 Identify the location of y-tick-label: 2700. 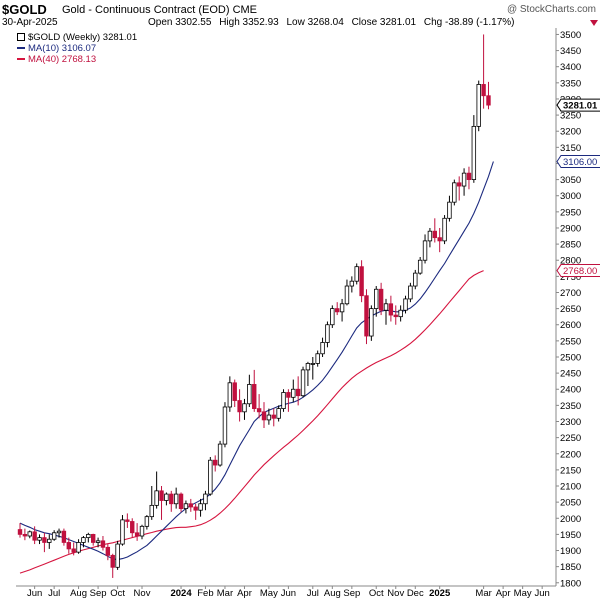
(570, 293).